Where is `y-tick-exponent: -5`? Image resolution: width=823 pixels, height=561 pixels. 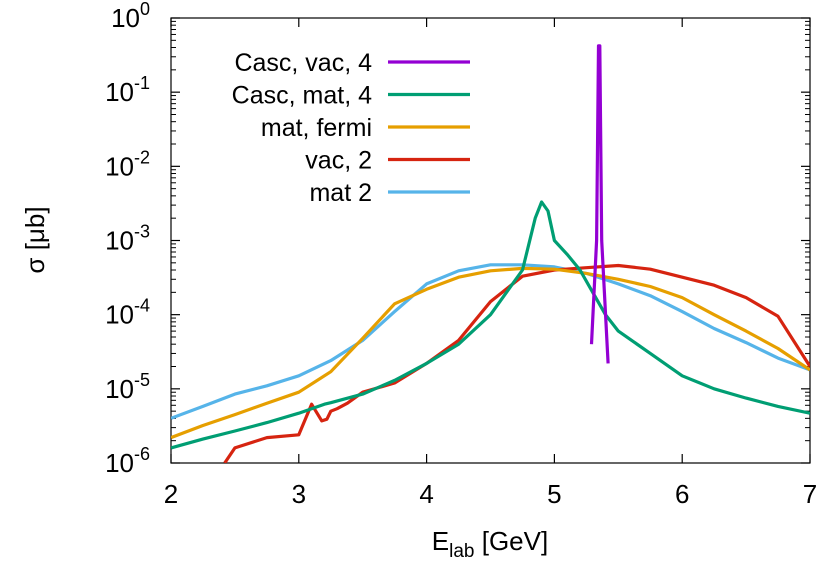 y-tick-exponent: -5 is located at coordinates (142, 380).